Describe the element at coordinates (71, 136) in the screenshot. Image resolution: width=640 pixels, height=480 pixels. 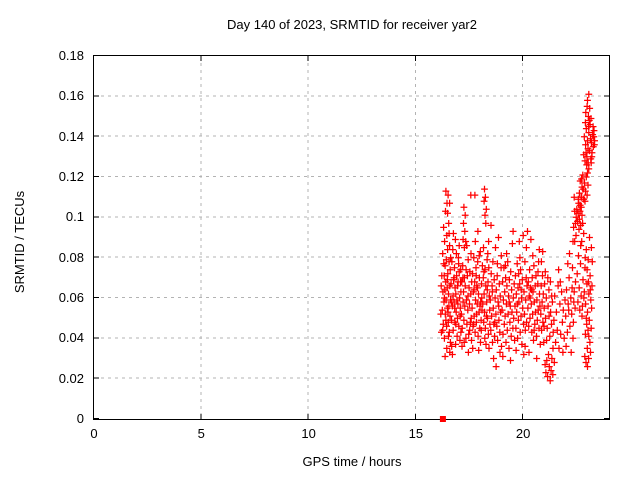
I see `y-tick-label: 0.14` at that location.